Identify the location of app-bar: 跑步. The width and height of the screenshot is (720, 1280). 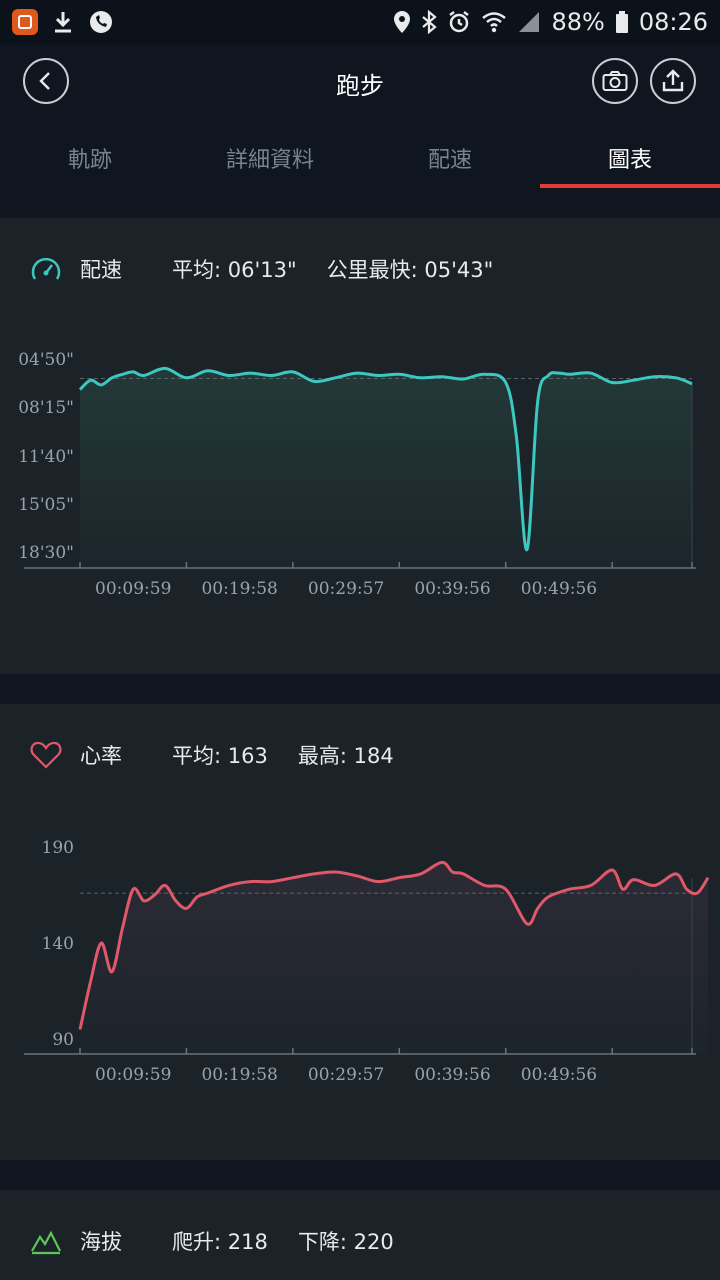
(360, 83).